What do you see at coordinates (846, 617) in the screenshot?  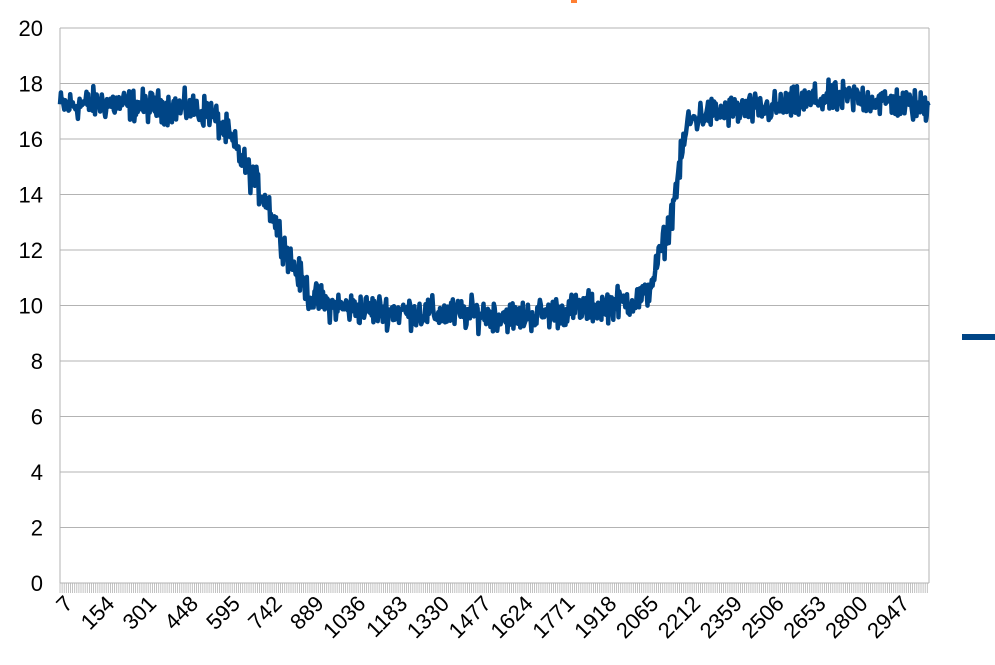 I see `x-tick-label: 2800` at bounding box center [846, 617].